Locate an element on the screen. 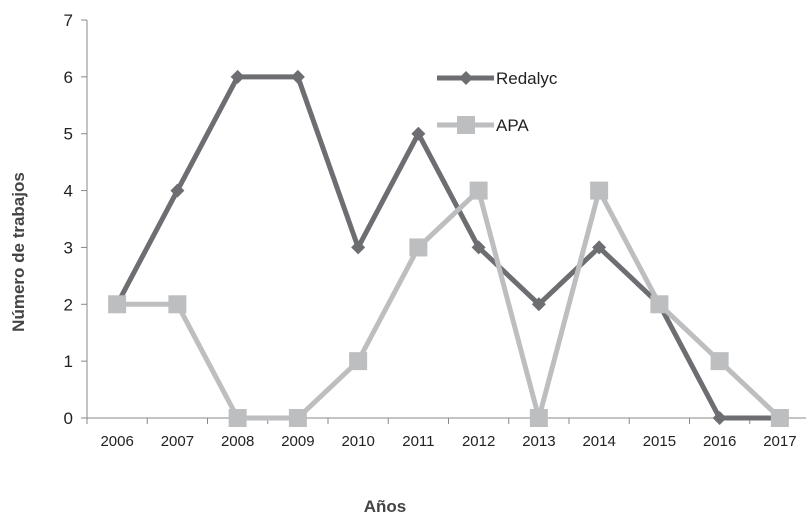  y-tick-label: 1 is located at coordinates (68, 361).